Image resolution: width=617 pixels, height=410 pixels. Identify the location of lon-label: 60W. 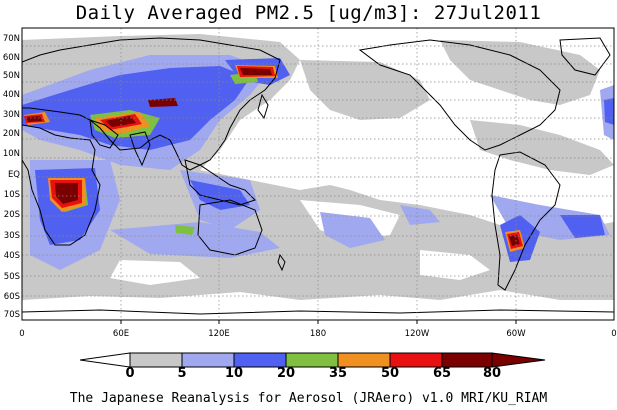
(516, 334).